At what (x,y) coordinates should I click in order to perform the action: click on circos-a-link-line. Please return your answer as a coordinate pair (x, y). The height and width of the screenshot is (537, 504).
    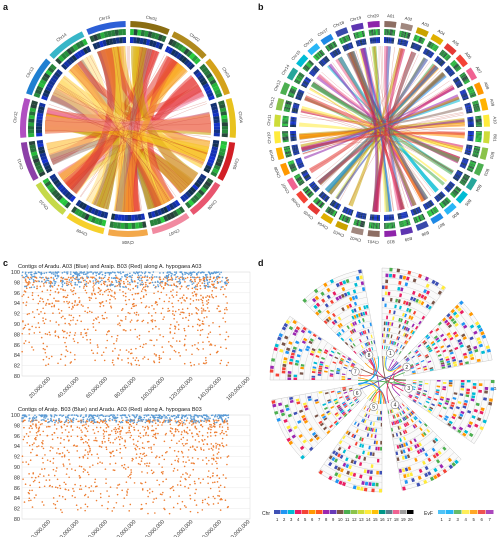
    Looking at the image, I should click on (140, 130).